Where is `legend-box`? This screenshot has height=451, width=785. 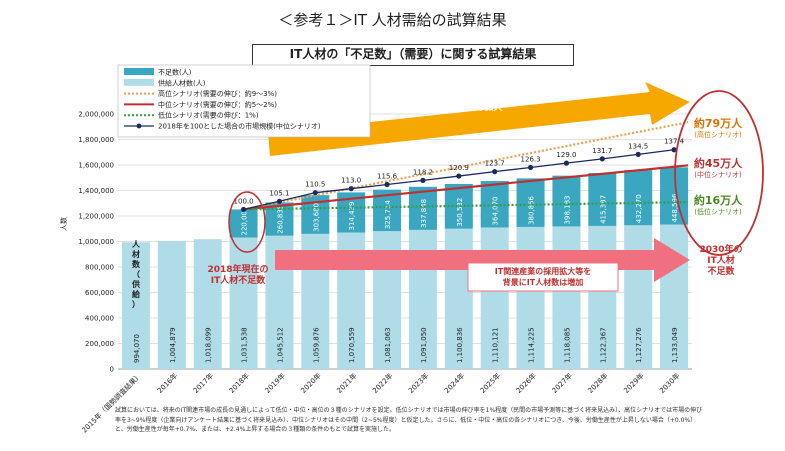 legend-box is located at coordinates (244, 101).